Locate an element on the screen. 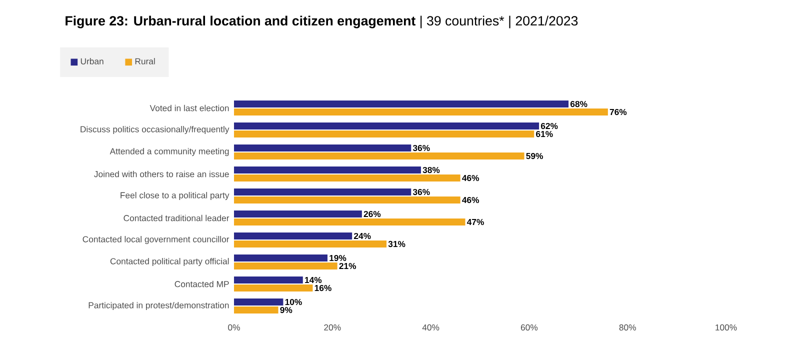  x-tick-label: 100% is located at coordinates (726, 327).